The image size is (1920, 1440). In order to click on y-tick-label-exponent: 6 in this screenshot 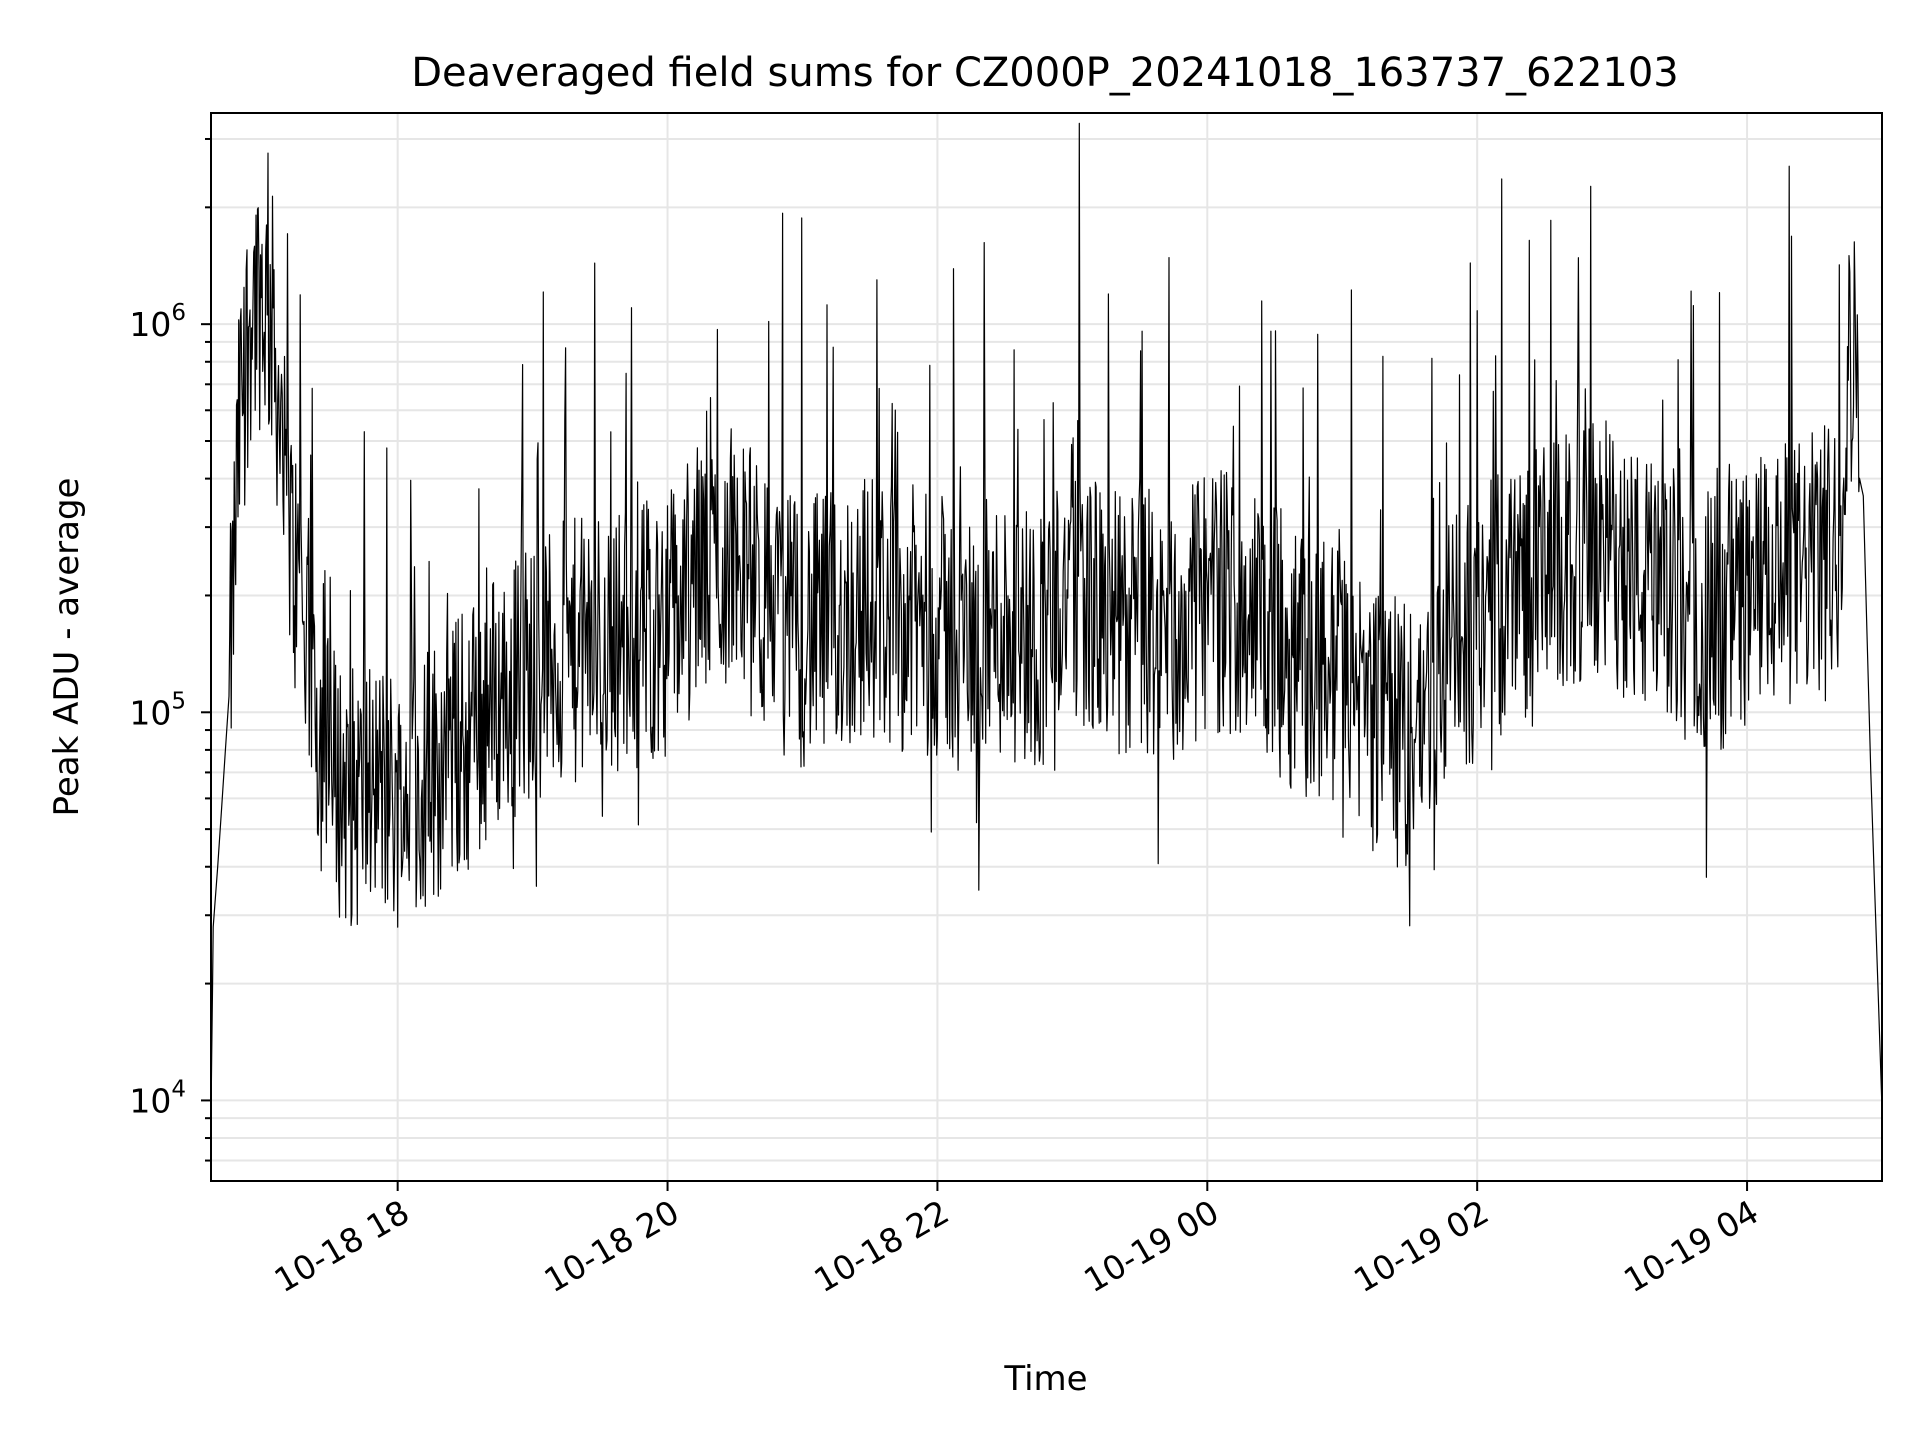, I will do `click(178, 313)`.